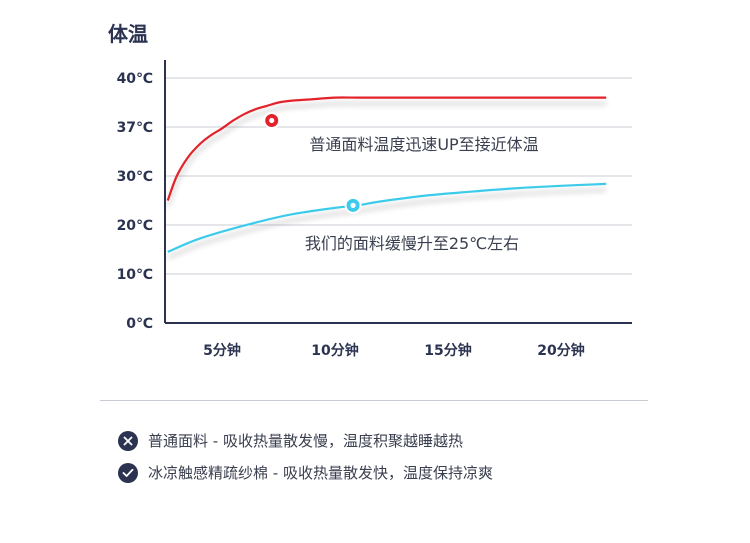 The height and width of the screenshot is (543, 750). I want to click on legend-item-cooling-fabric: 冰凉触感精疏纱棉 - 吸收热量散发快，温度保持凉爽, so click(305, 472).